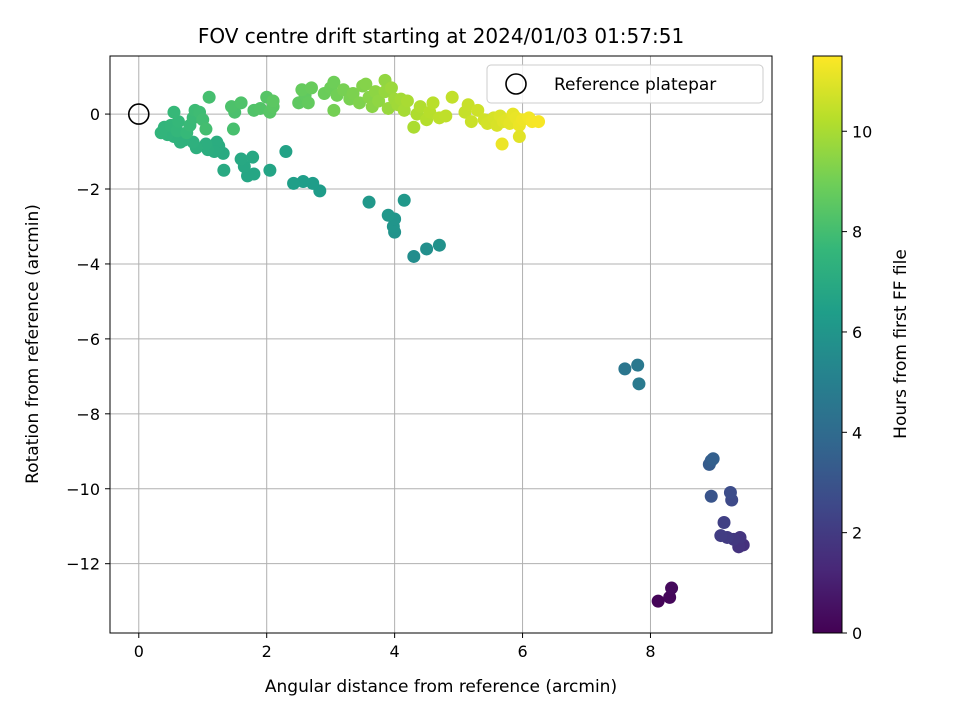  Describe the element at coordinates (901, 344) in the screenshot. I see `colorbar-label: Hours from first FF file` at that location.